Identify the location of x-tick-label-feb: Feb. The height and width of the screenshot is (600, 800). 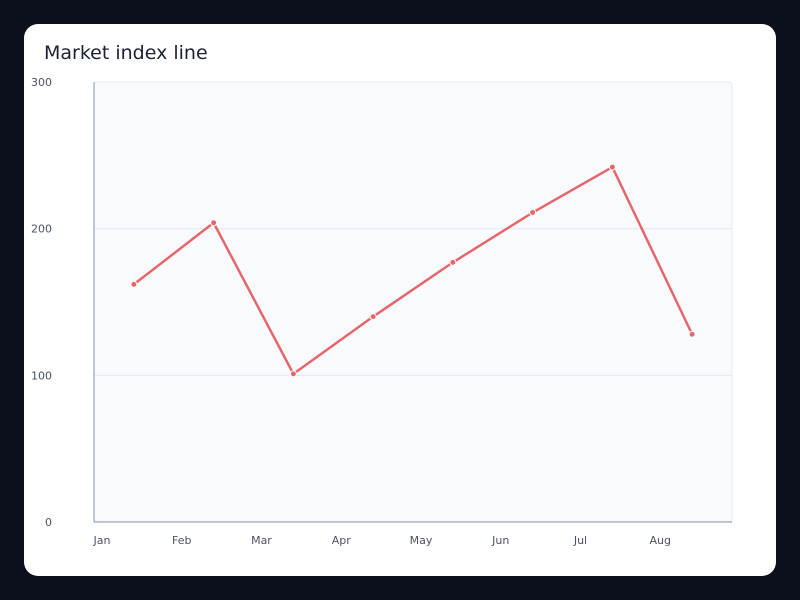
(181, 540).